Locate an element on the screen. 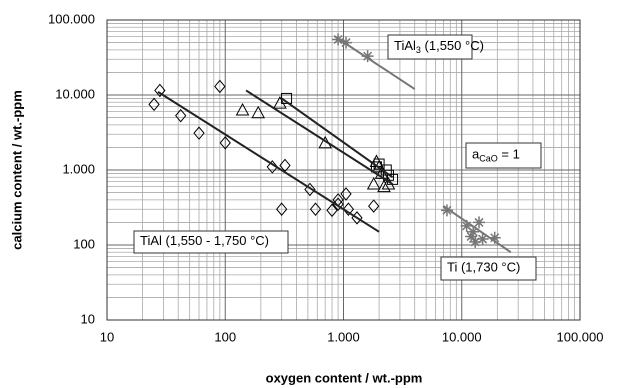  x-tick-label: 1.000 is located at coordinates (343, 336).